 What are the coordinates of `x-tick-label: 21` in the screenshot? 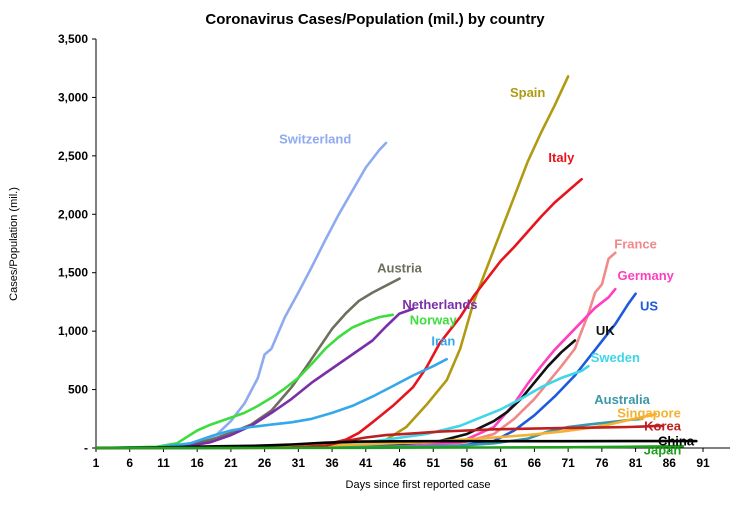 It's located at (231, 463).